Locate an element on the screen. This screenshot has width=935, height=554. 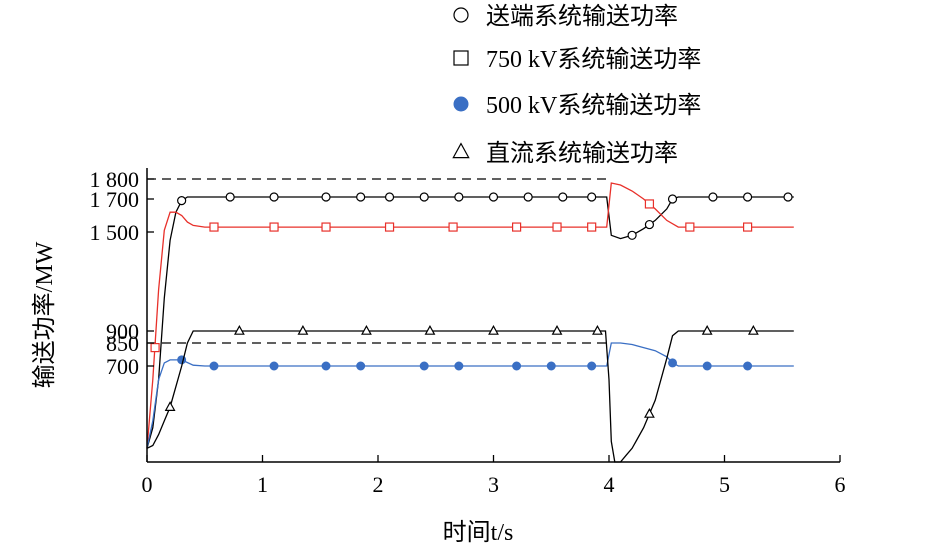
x-tick-label: 2 is located at coordinates (378, 484).